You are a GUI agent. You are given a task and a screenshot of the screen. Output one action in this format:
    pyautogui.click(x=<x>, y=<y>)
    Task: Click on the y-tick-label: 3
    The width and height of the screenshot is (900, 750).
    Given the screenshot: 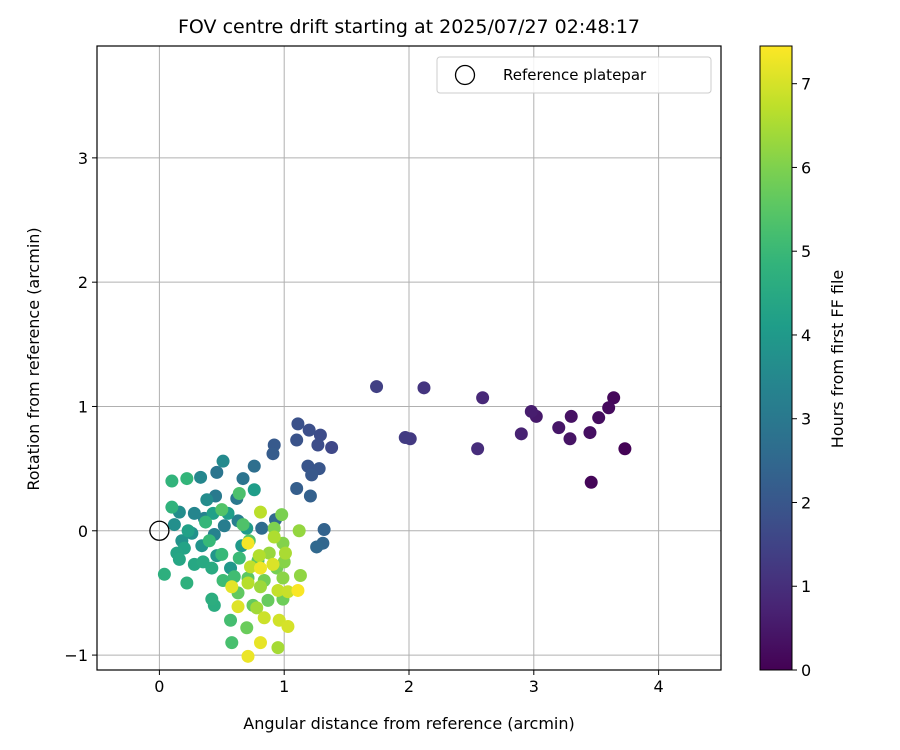 What is the action you would take?
    pyautogui.click(x=83, y=158)
    